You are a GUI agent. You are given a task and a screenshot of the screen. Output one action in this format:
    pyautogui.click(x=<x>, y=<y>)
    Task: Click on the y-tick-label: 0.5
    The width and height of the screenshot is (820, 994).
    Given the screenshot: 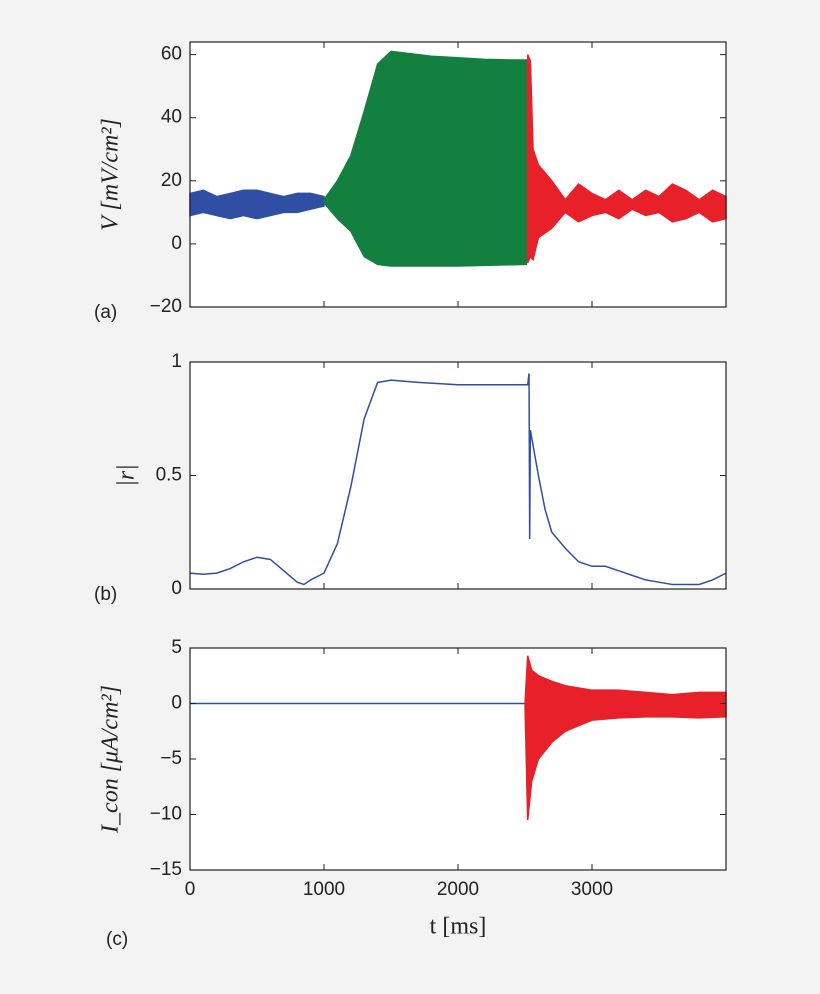 What is the action you would take?
    pyautogui.click(x=169, y=475)
    